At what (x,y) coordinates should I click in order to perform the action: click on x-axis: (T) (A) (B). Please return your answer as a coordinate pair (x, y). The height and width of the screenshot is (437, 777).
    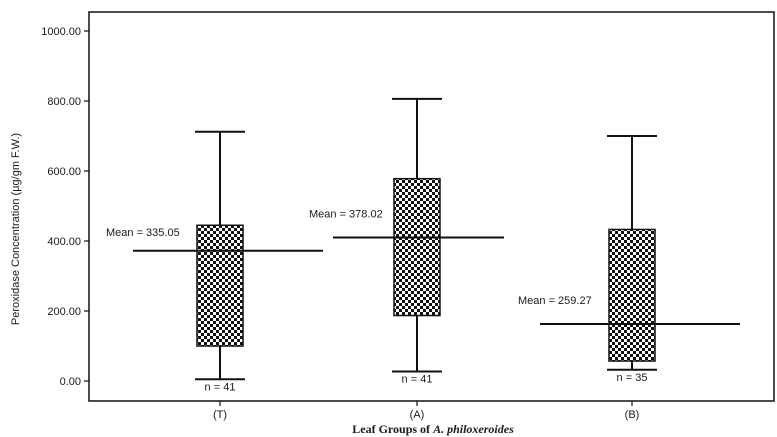
    Looking at the image, I should click on (426, 411).